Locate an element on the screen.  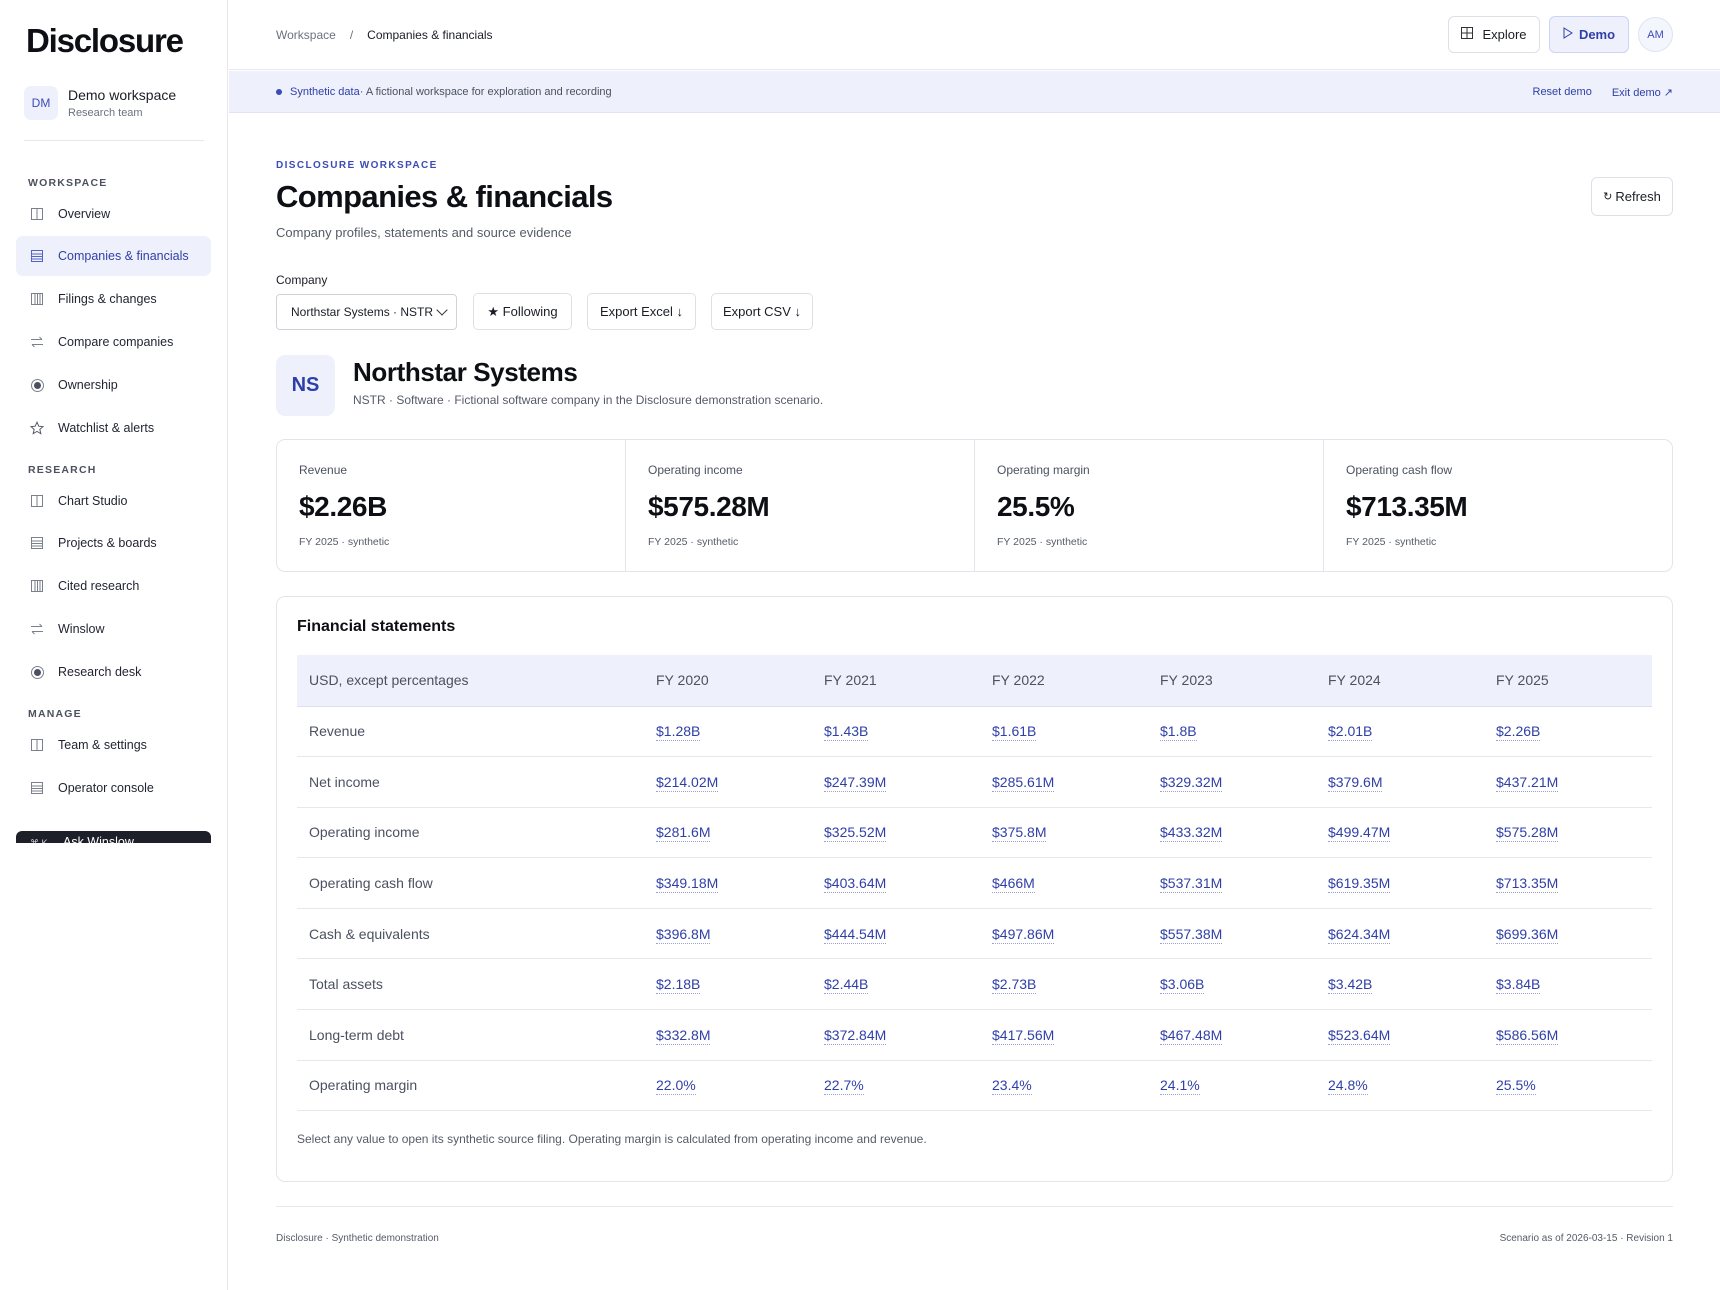
demo-button: Demo is located at coordinates (1589, 34).